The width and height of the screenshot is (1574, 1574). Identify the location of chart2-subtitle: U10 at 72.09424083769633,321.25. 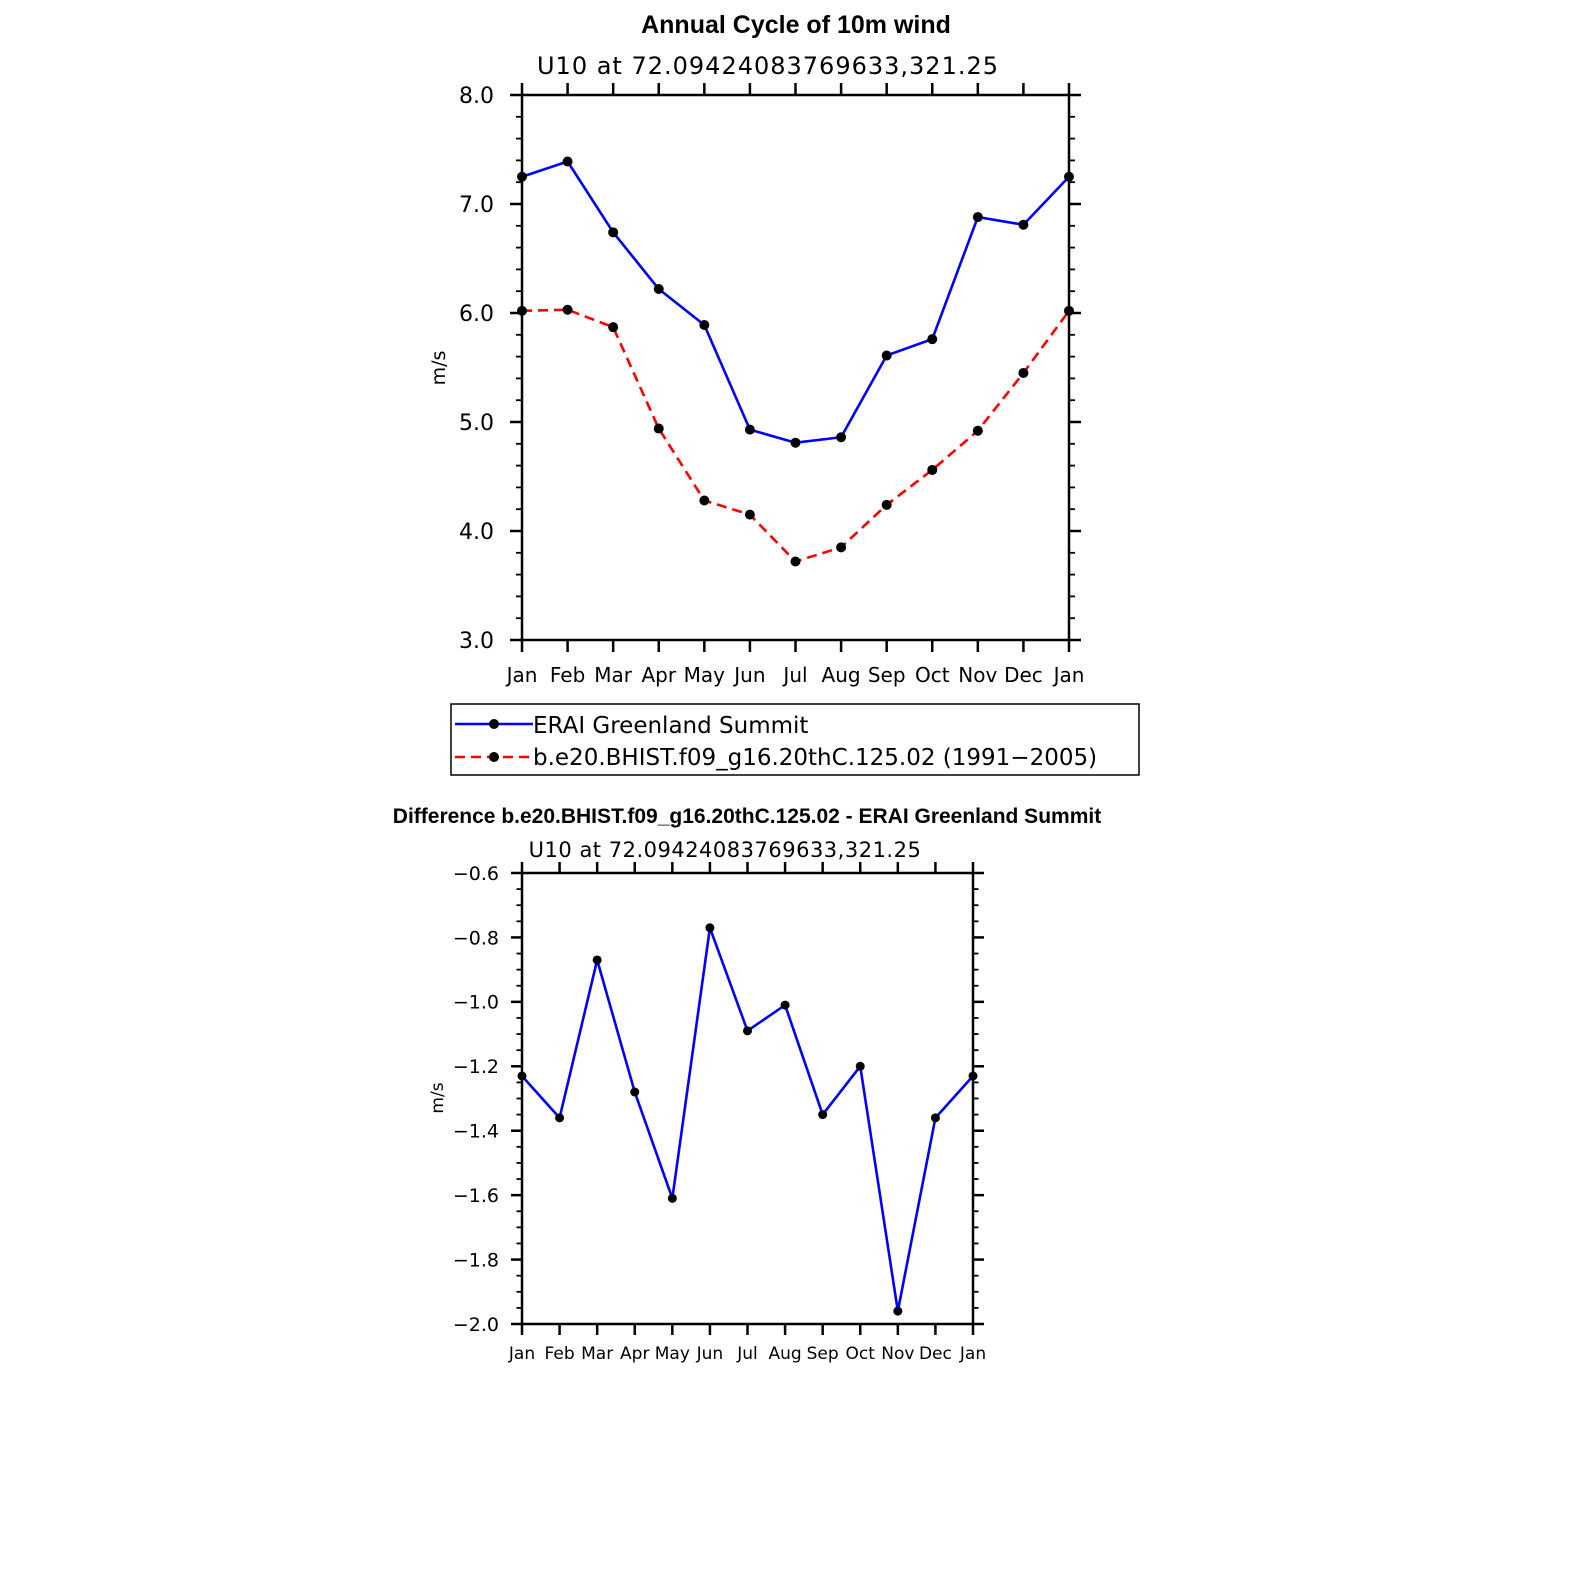
(725, 850).